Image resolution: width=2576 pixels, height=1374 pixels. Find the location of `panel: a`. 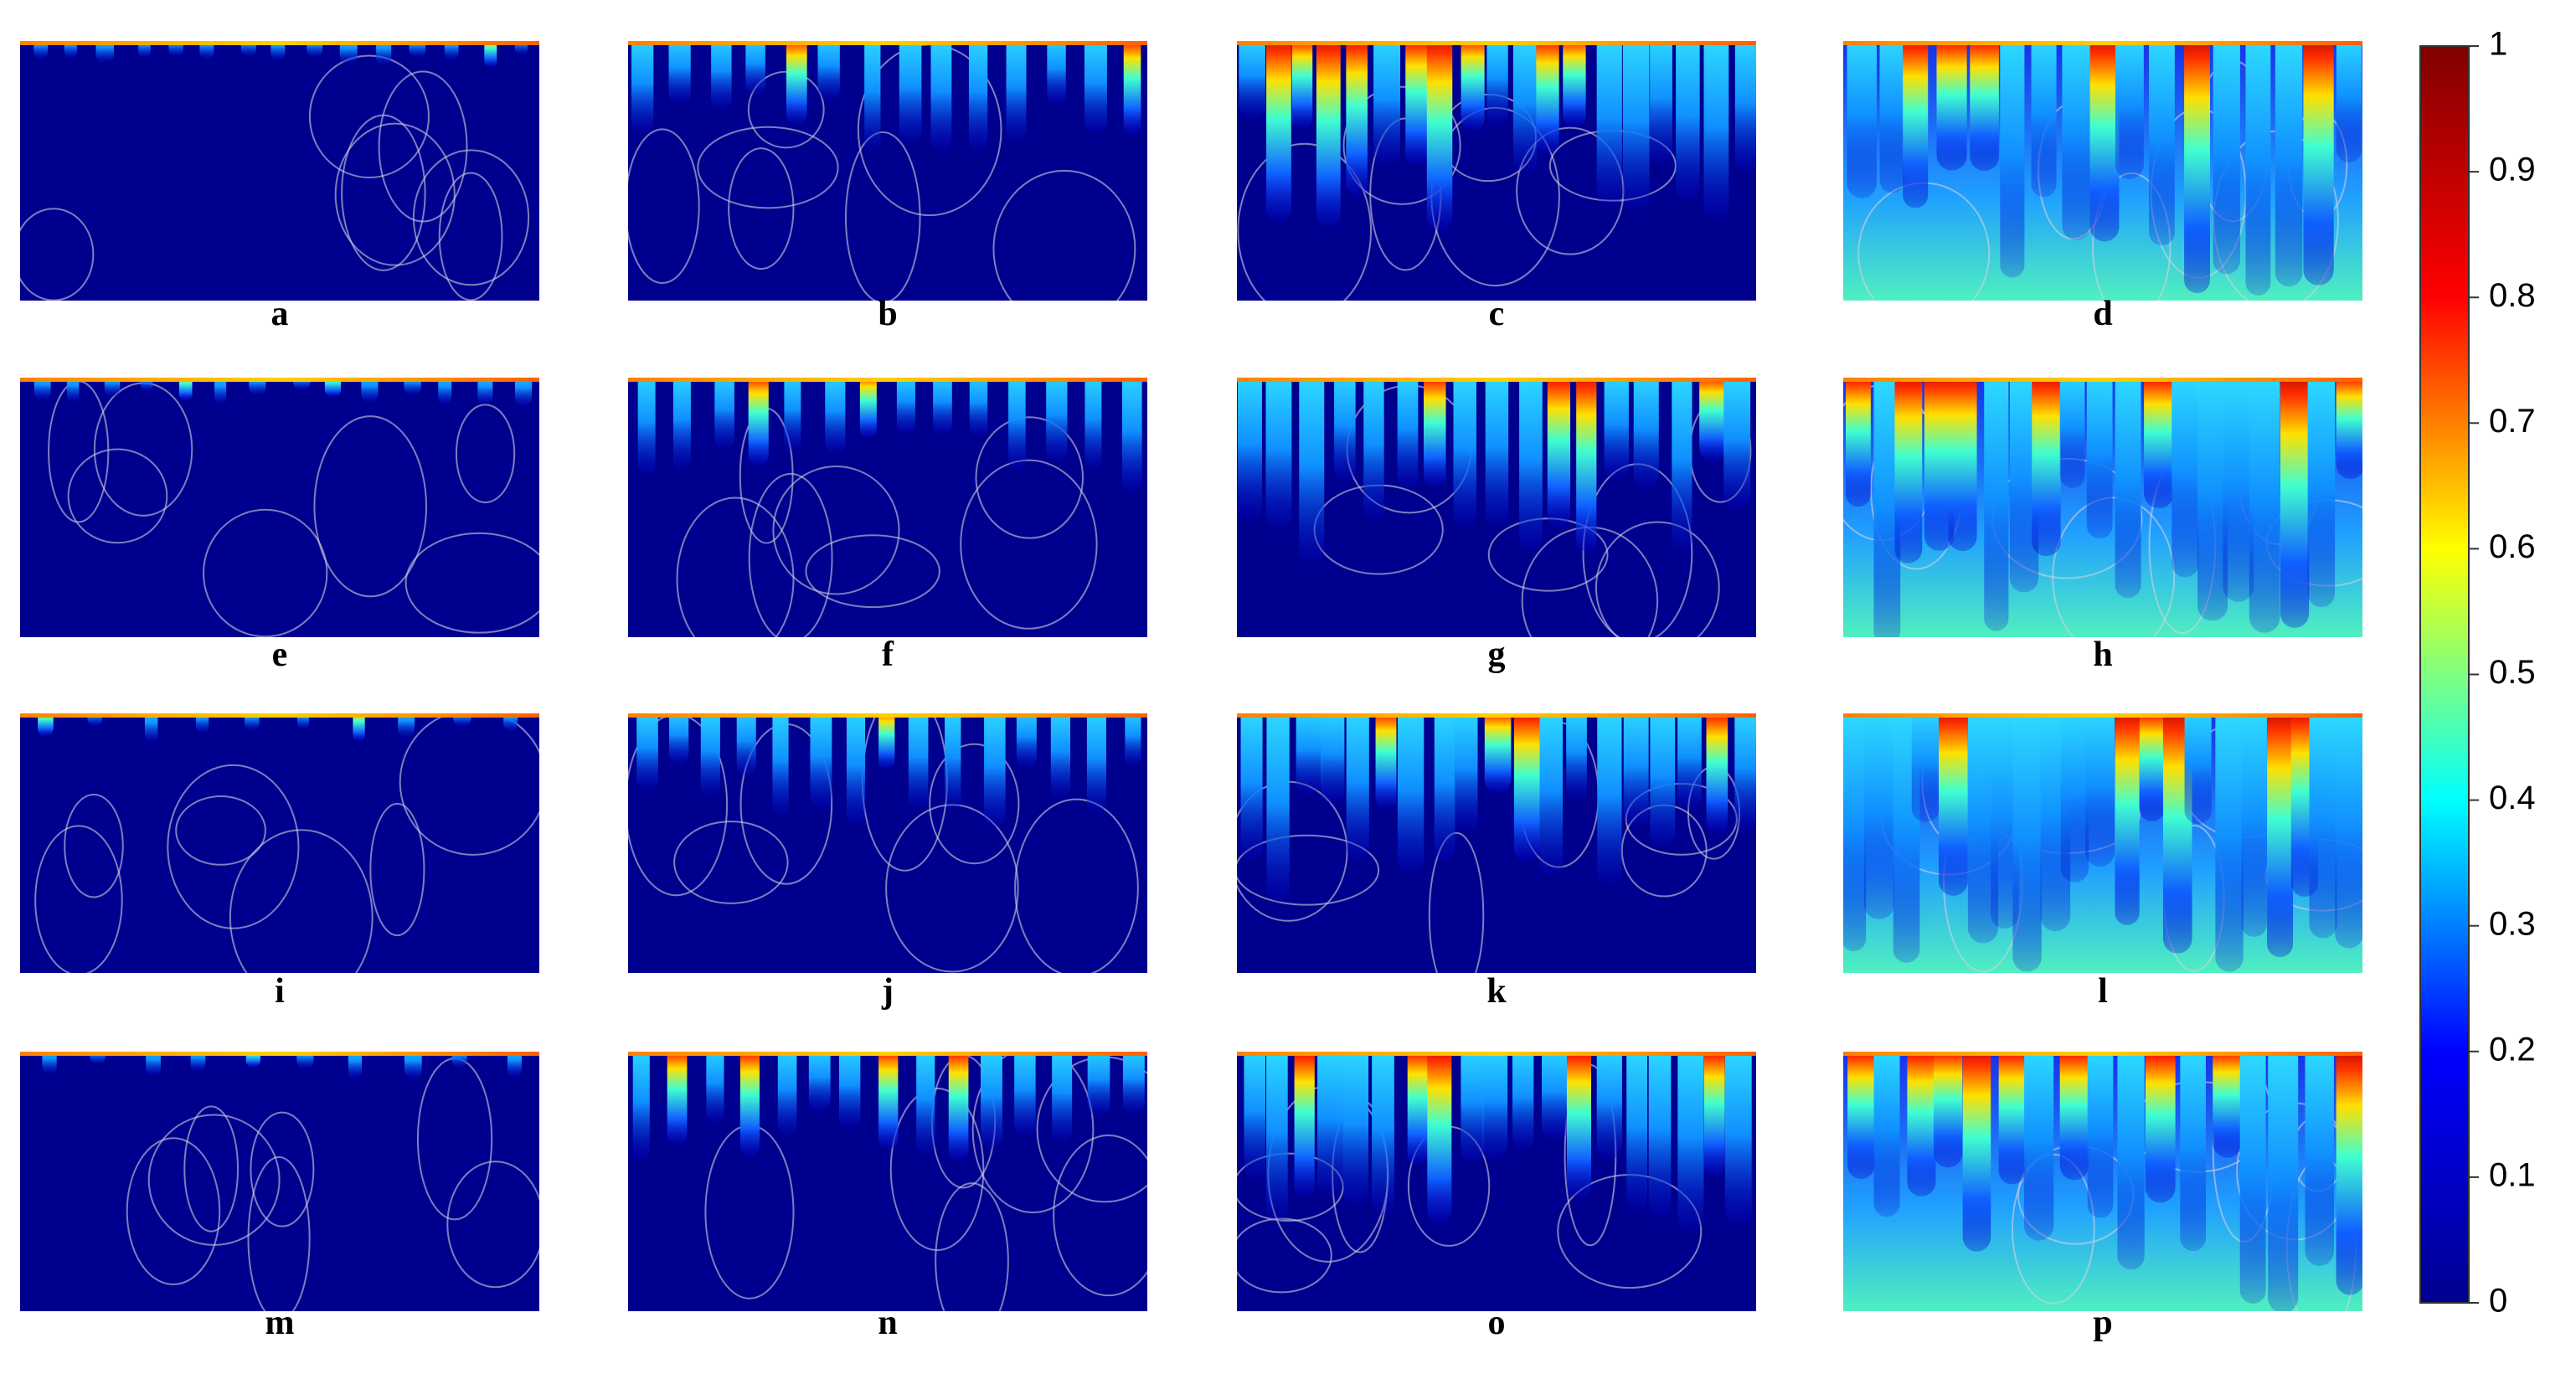

panel: a is located at coordinates (279, 187).